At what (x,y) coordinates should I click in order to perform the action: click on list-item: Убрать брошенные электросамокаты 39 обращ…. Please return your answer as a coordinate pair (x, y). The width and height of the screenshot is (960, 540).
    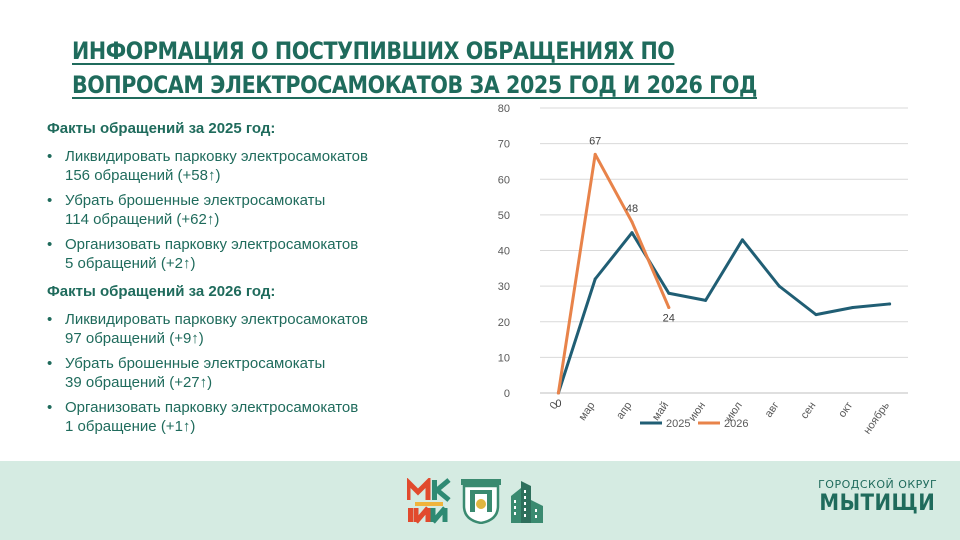
    Looking at the image, I should click on (247, 373).